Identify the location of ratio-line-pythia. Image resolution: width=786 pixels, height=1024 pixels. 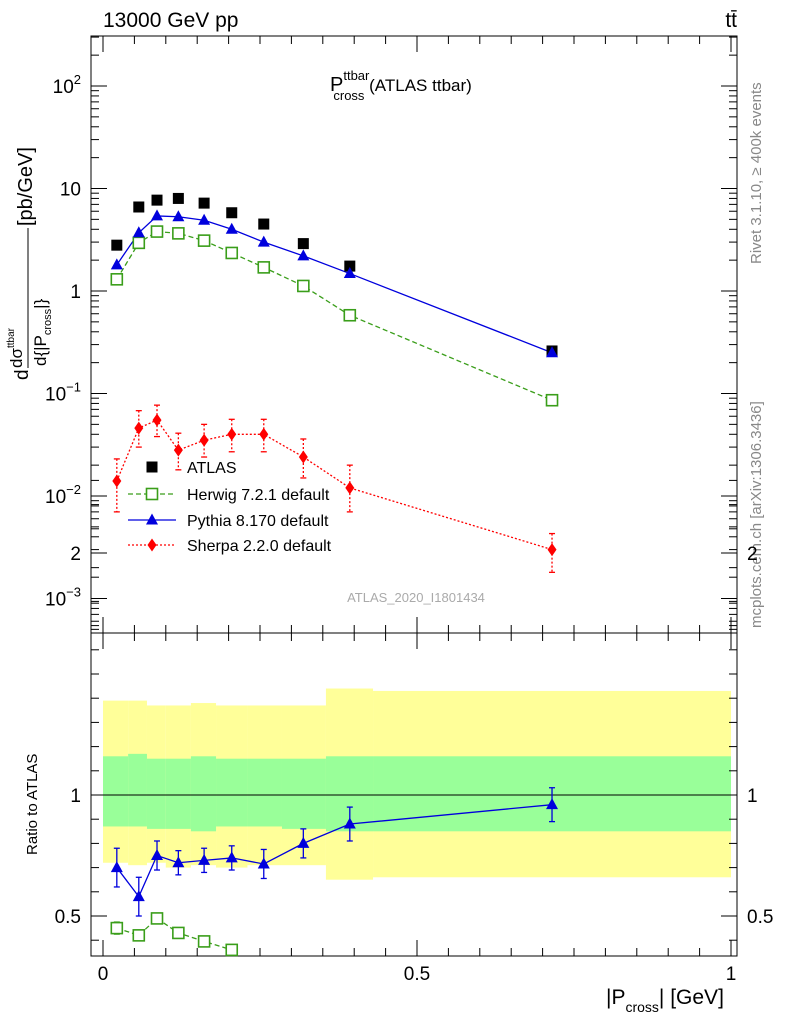
(334, 851).